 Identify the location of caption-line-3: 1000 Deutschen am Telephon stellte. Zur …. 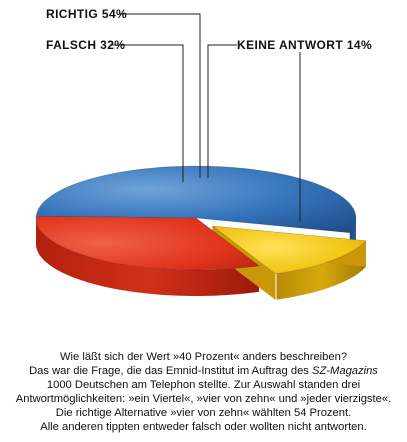
(203, 384).